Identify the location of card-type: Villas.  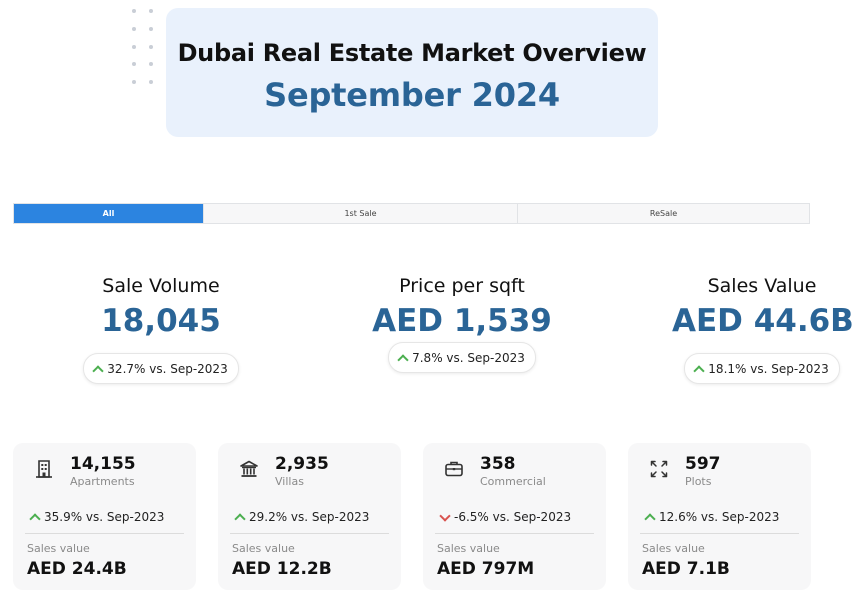
(289, 481).